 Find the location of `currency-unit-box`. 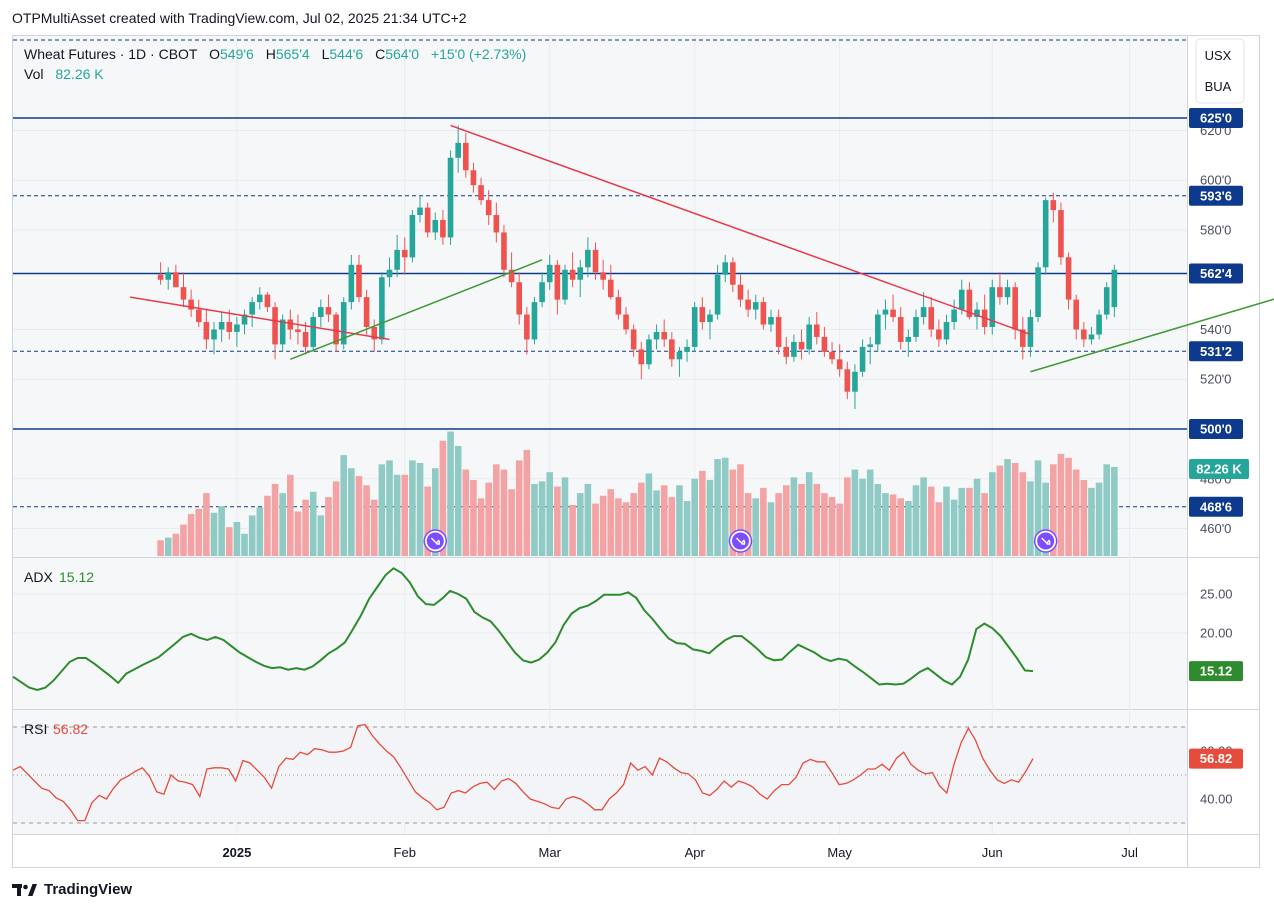

currency-unit-box is located at coordinates (1220, 71).